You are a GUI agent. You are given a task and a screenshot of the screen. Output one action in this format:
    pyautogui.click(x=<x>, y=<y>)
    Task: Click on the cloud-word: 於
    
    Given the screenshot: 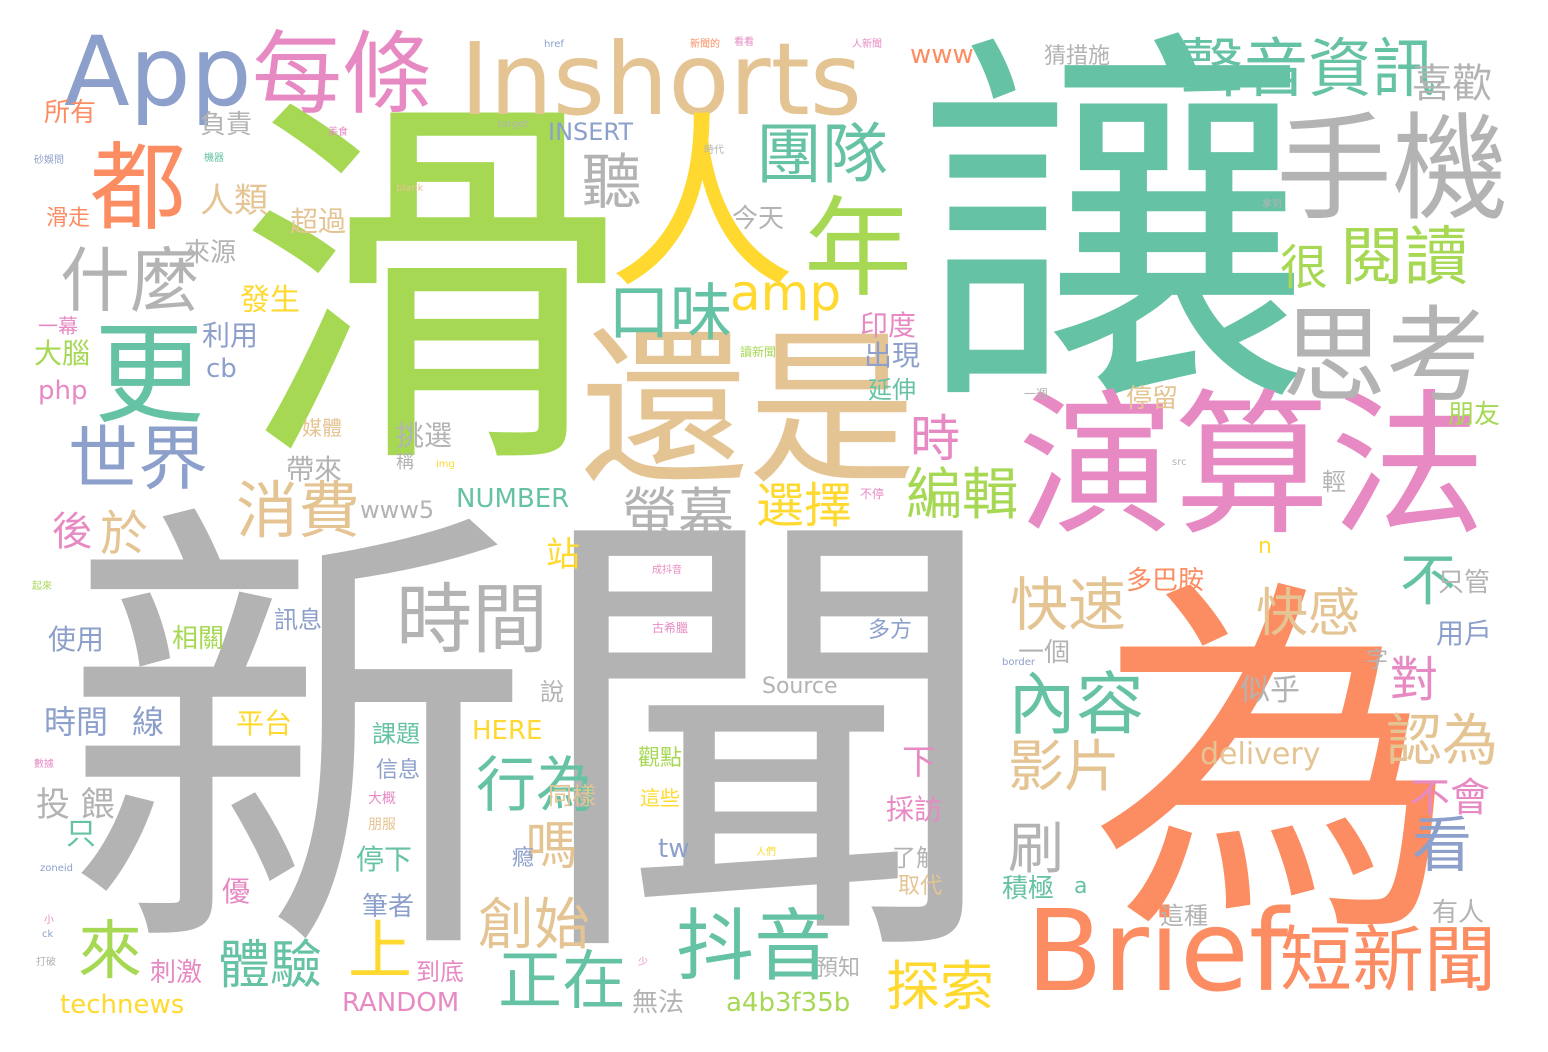 What is the action you would take?
    pyautogui.click(x=124, y=534)
    